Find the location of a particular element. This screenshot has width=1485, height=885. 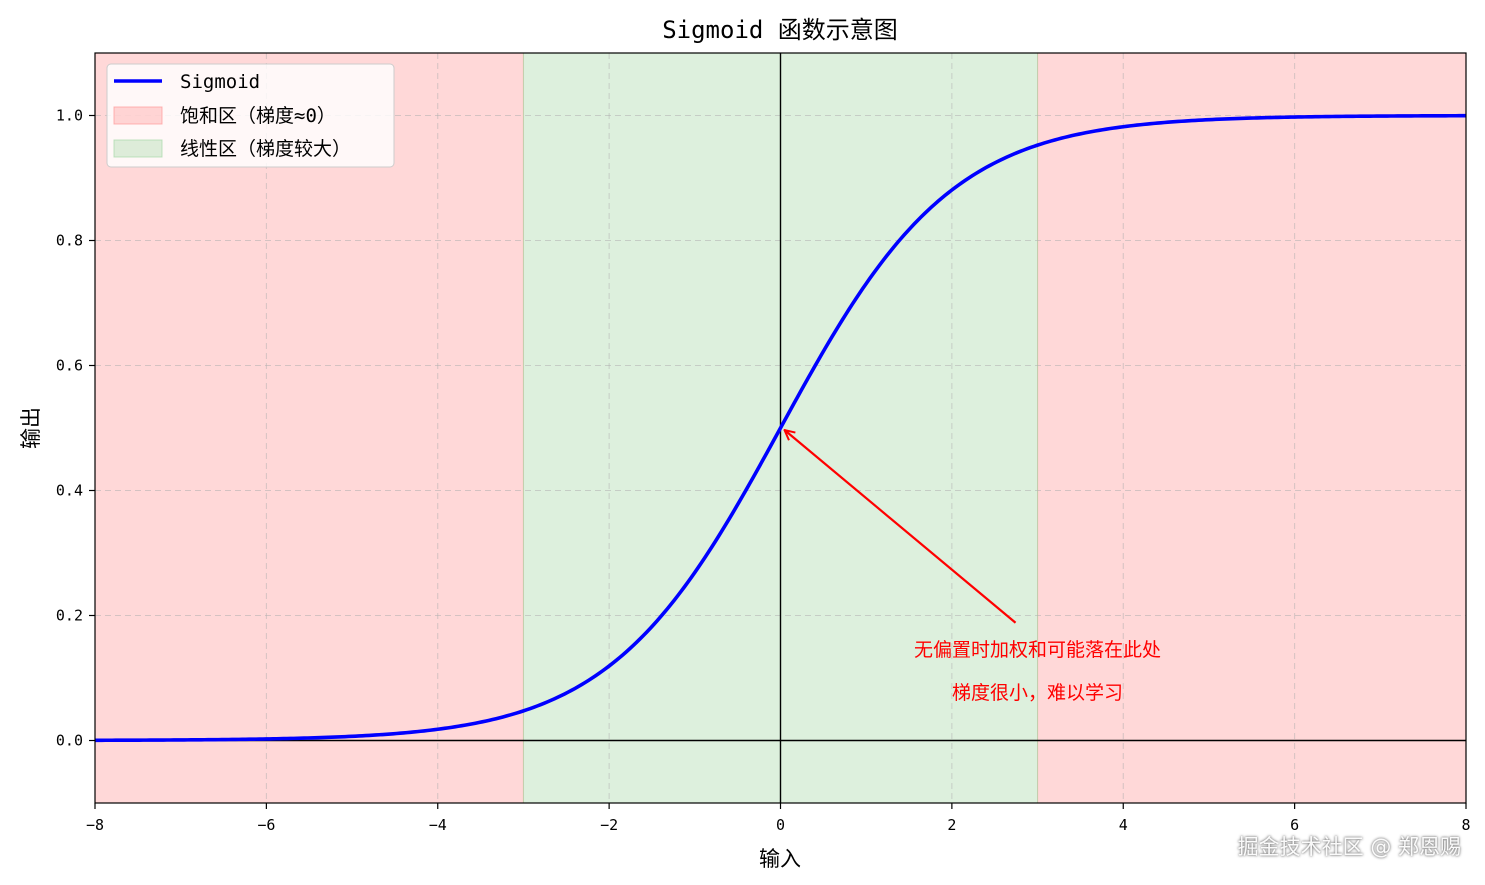

x-tick-label: −8 is located at coordinates (95, 825).